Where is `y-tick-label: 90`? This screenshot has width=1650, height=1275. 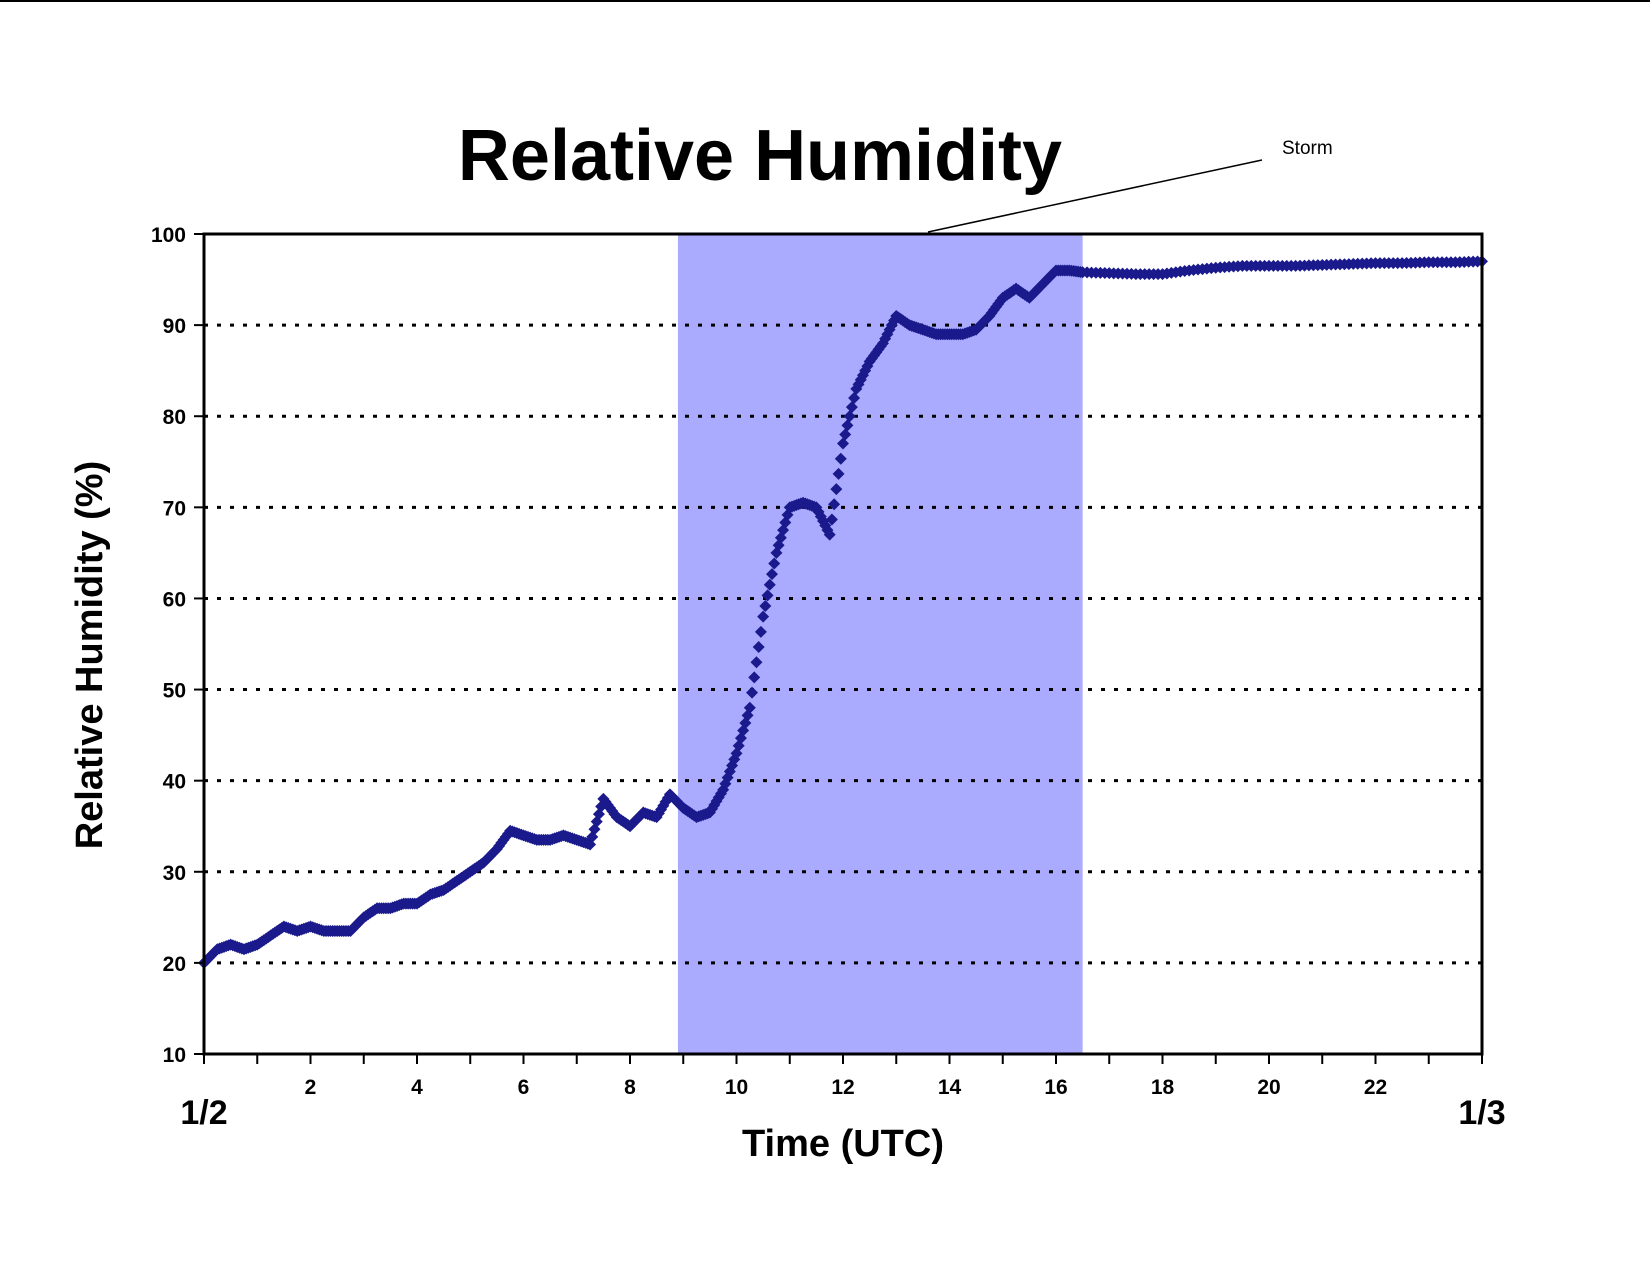
y-tick-label: 90 is located at coordinates (174, 326).